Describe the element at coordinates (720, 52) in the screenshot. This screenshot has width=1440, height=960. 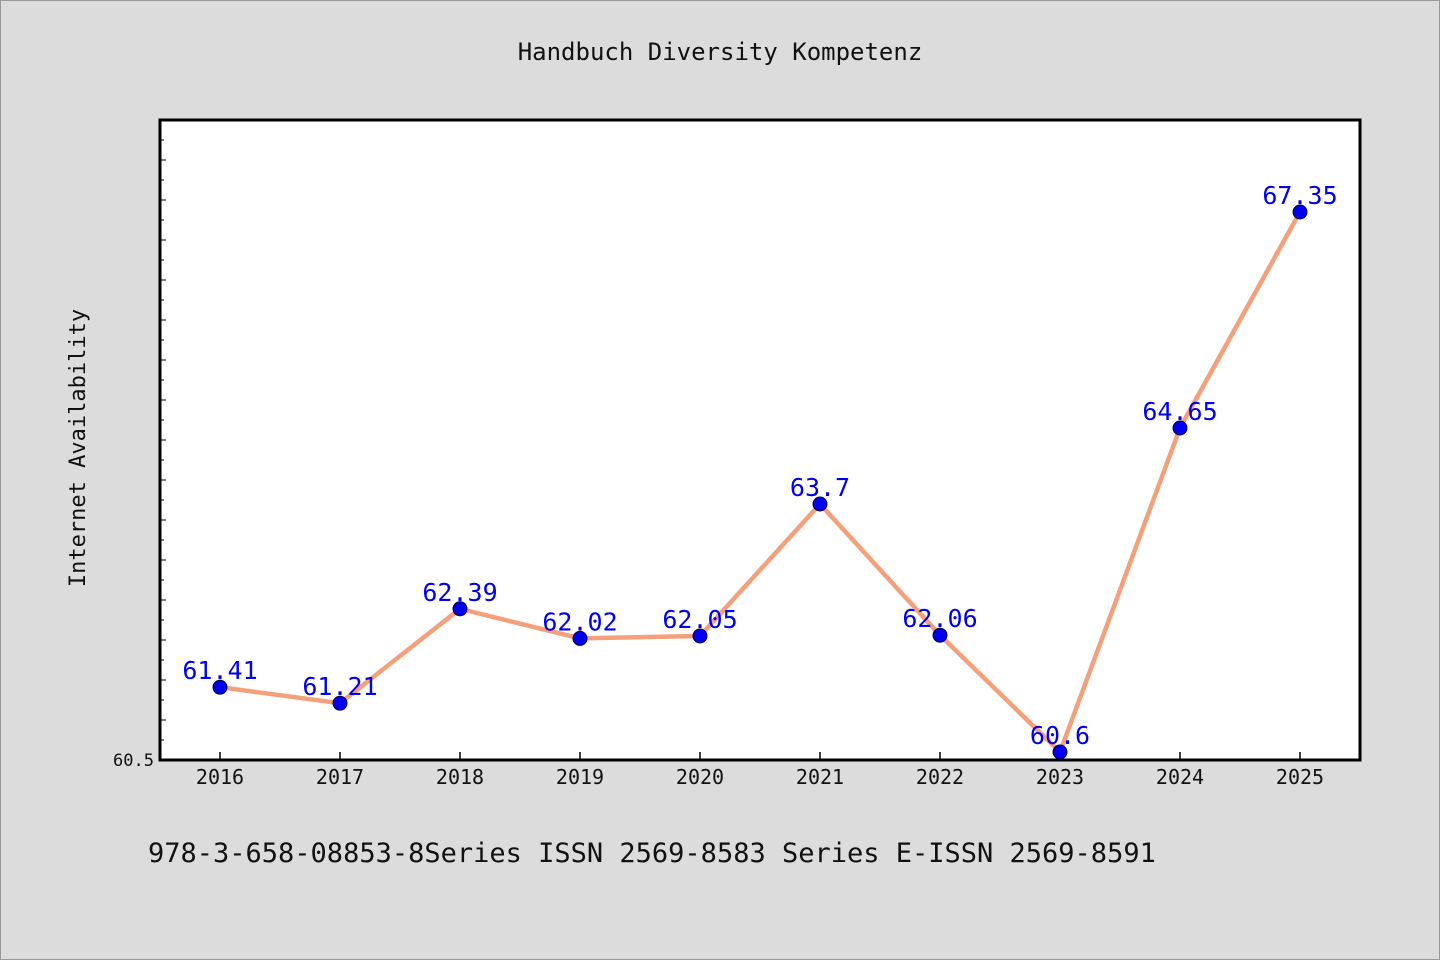
I see `chart-title: Handbuch Diversity Kompetenz` at that location.